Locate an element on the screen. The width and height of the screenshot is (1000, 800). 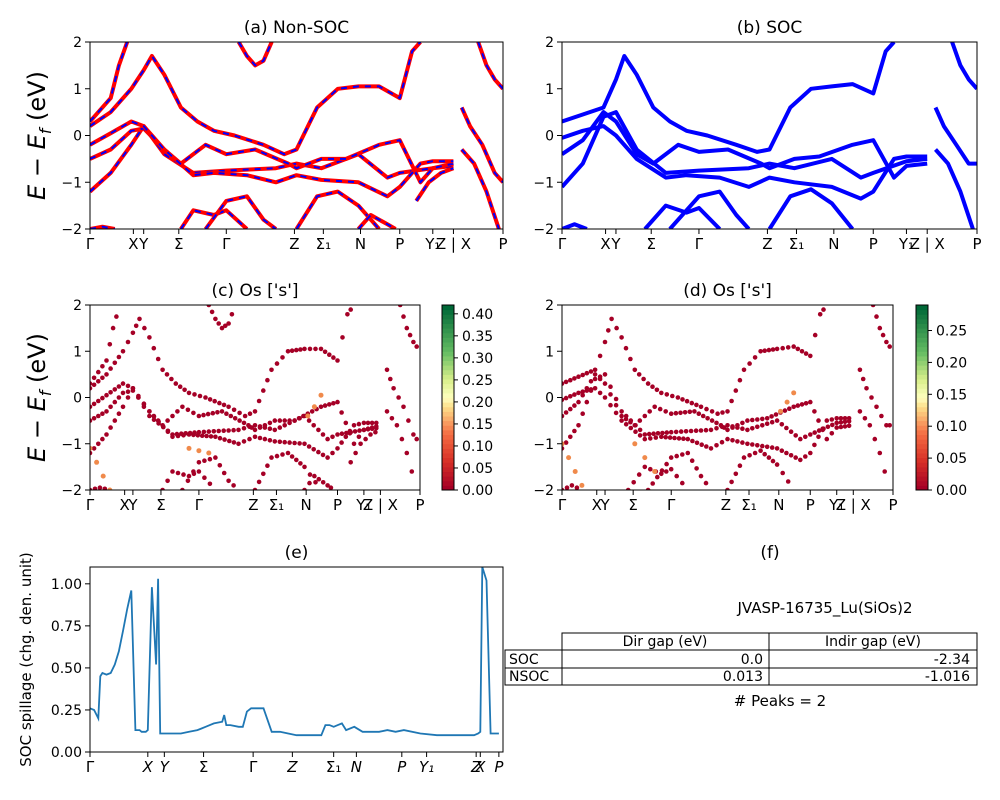
colorbar-tick-label: 0.30 is located at coordinates (477, 359).